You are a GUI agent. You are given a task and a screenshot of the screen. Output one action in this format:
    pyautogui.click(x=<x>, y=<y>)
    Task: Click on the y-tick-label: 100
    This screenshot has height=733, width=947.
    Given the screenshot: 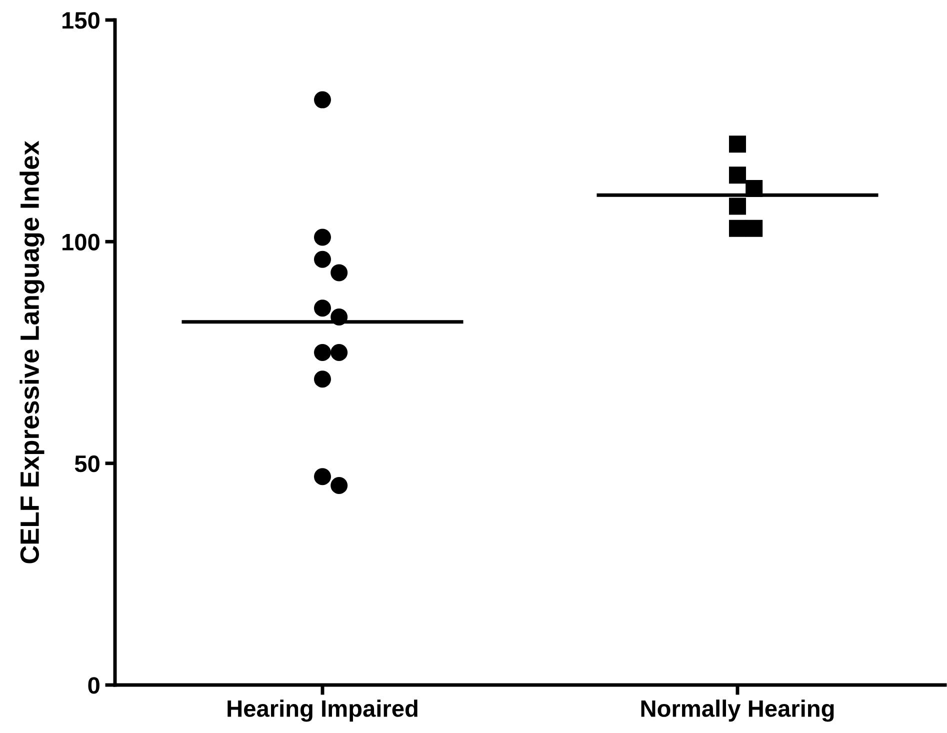 What is the action you would take?
    pyautogui.click(x=81, y=242)
    